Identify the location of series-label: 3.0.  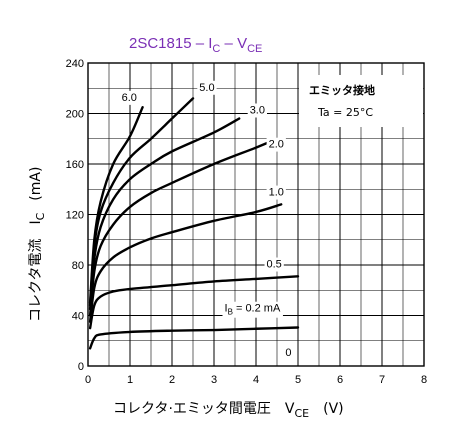
(257, 111).